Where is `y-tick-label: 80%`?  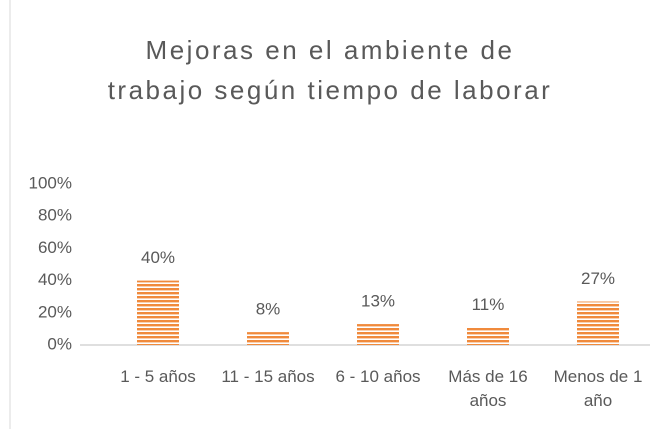 y-tick-label: 80% is located at coordinates (55, 215).